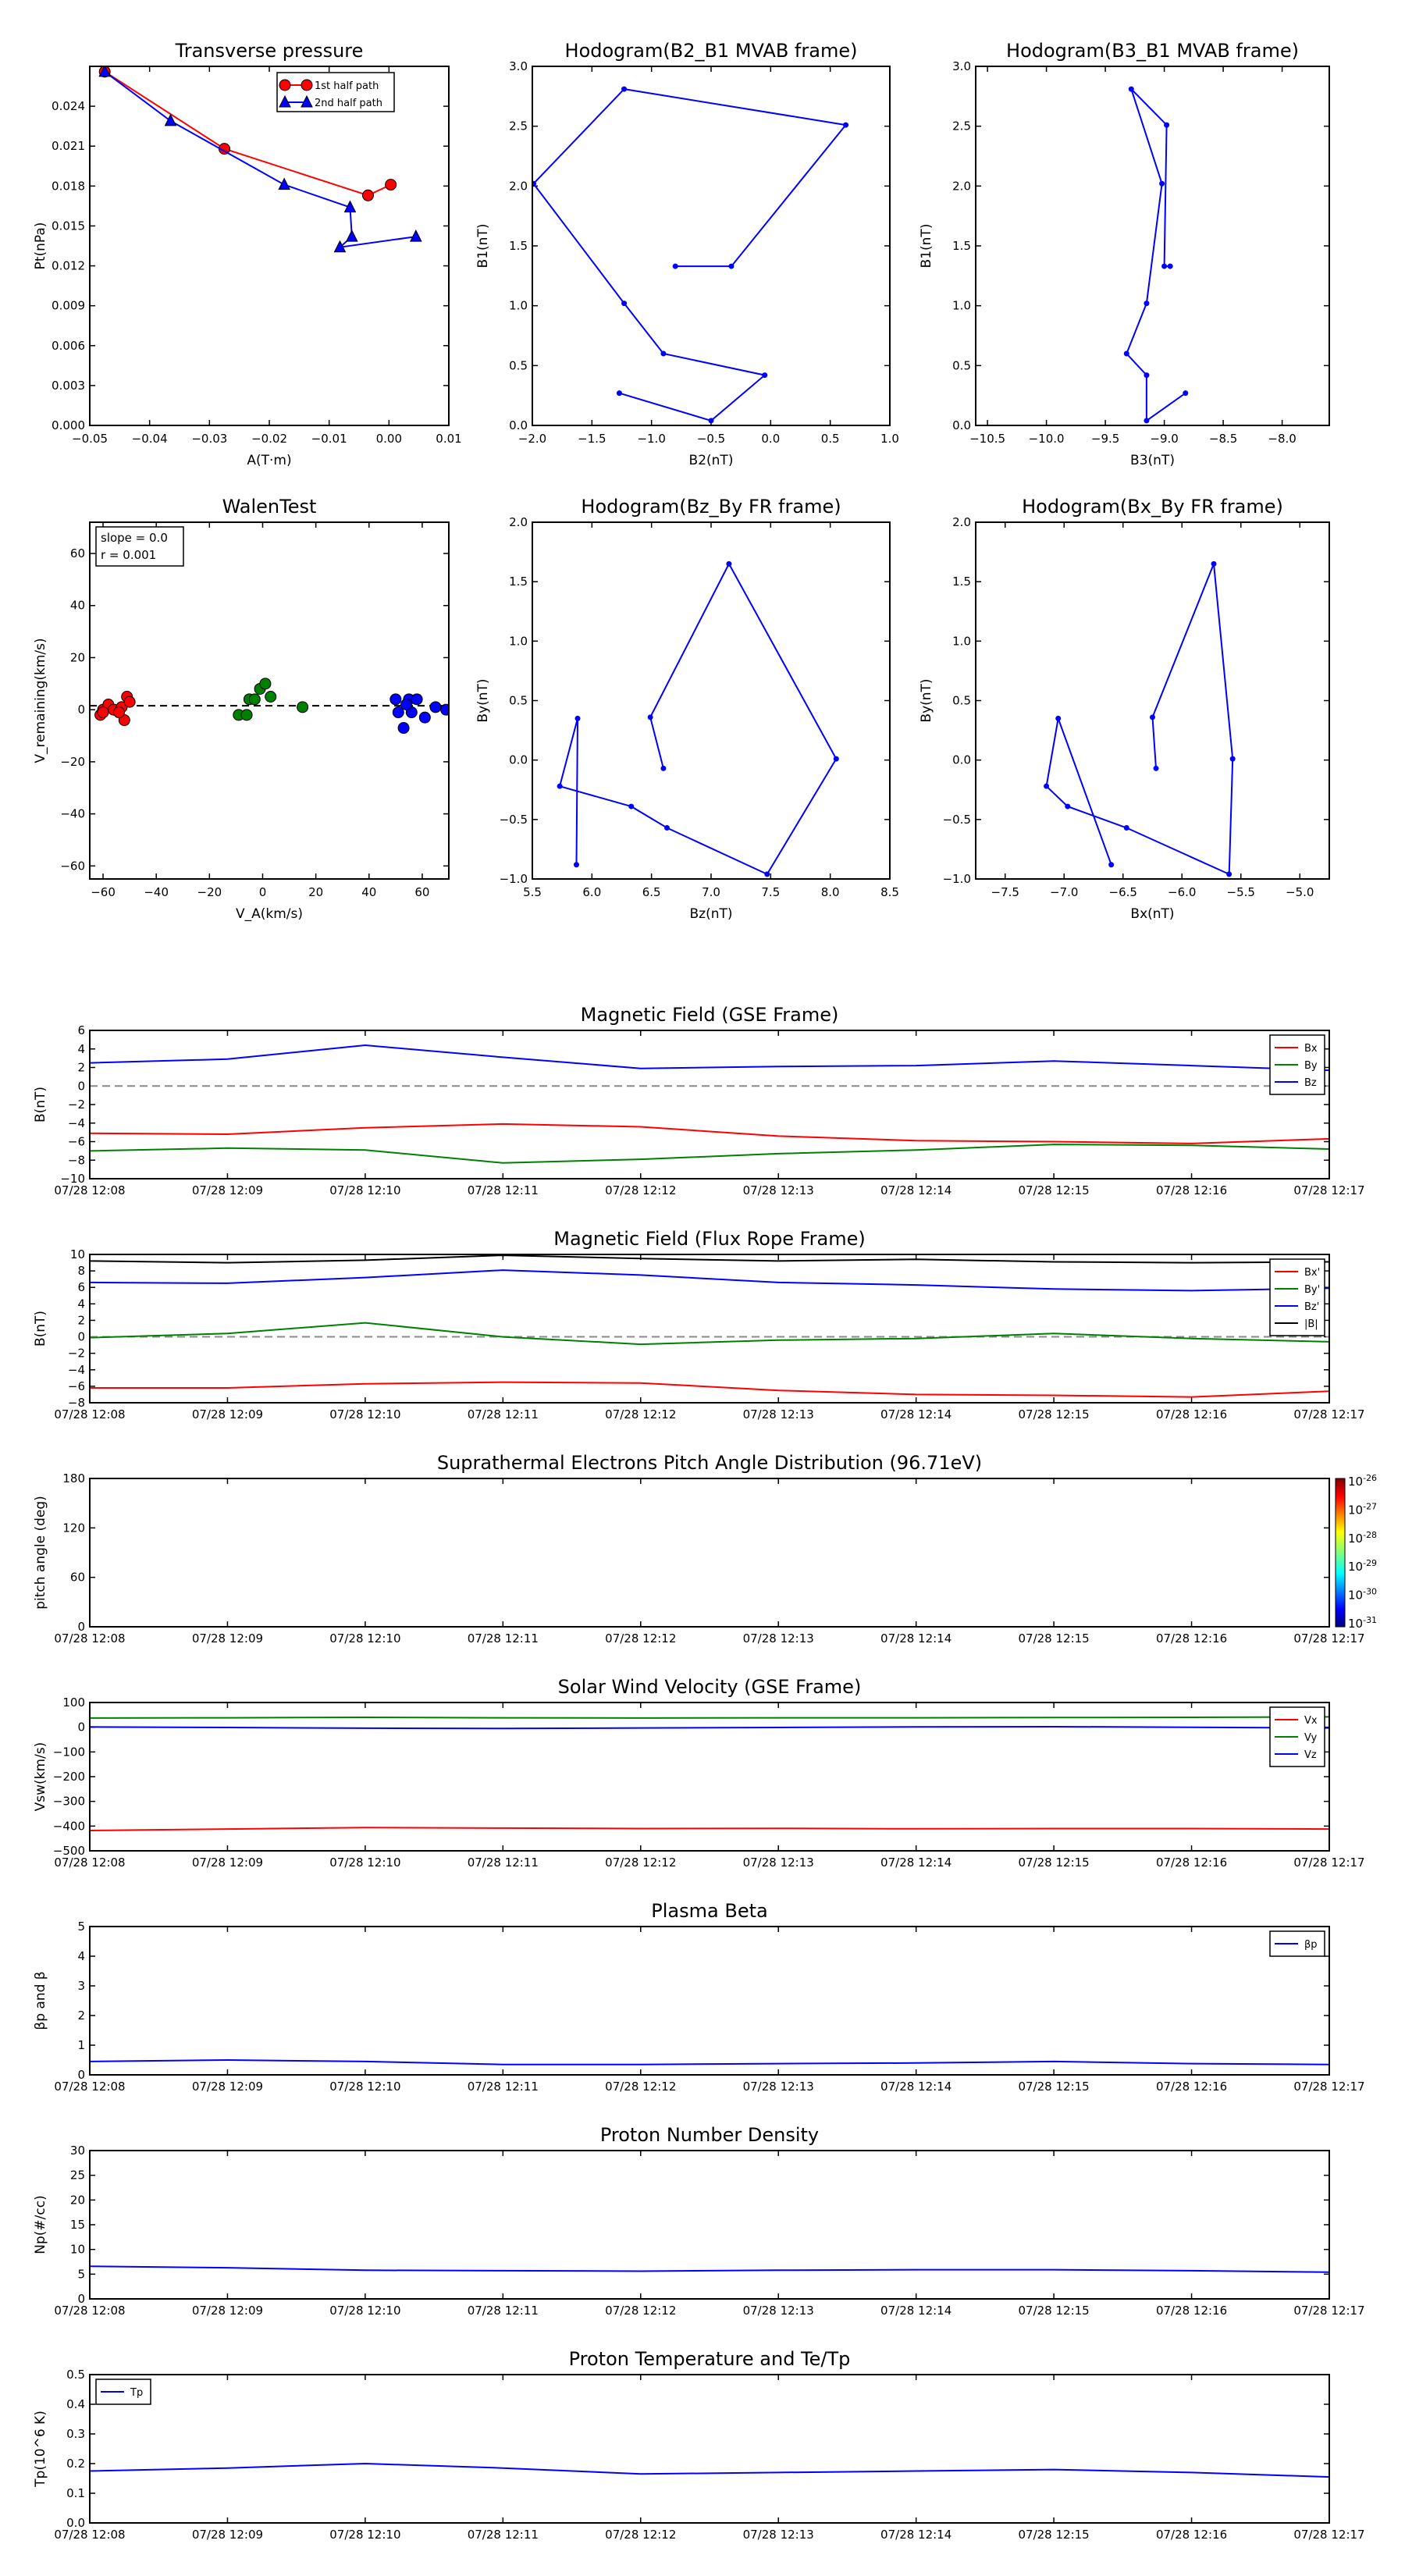  I want to click on magnetic-field-gse-series-By, so click(710, 1154).